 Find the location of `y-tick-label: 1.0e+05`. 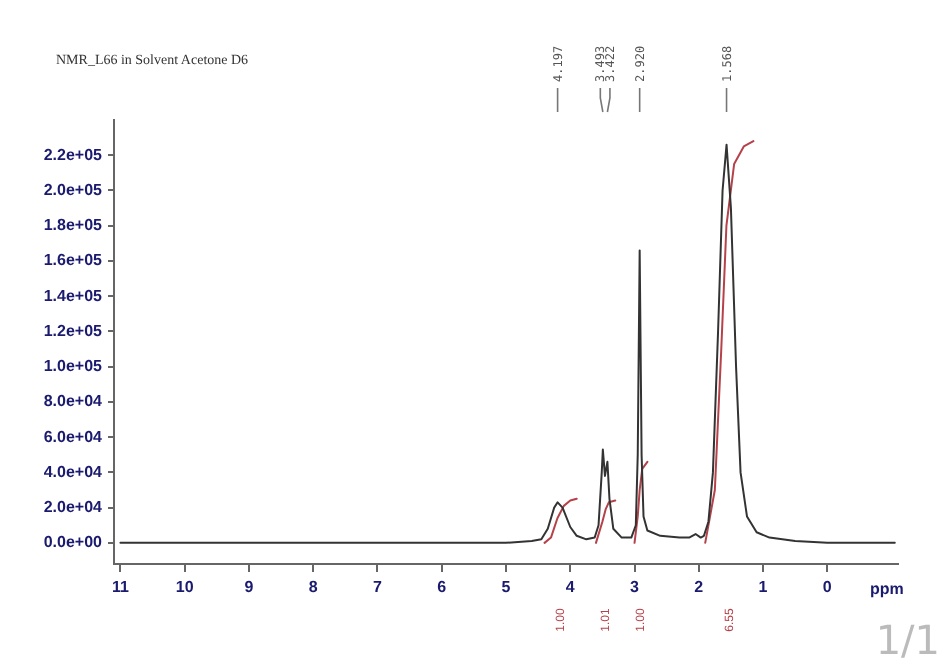

y-tick-label: 1.0e+05 is located at coordinates (73, 366).